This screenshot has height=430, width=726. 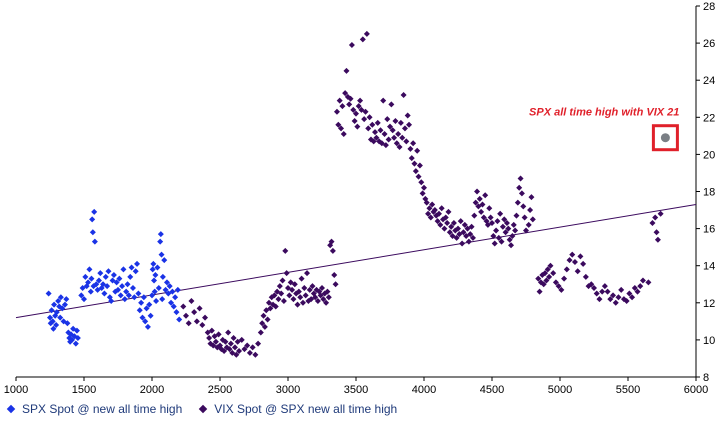 I want to click on highlight-point, so click(x=665, y=138).